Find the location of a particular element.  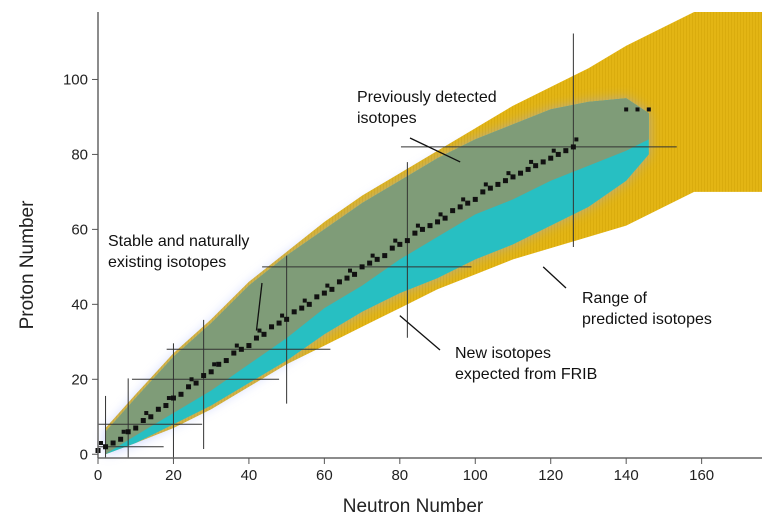

annotation-text: predicted isotopes is located at coordinates (647, 319).